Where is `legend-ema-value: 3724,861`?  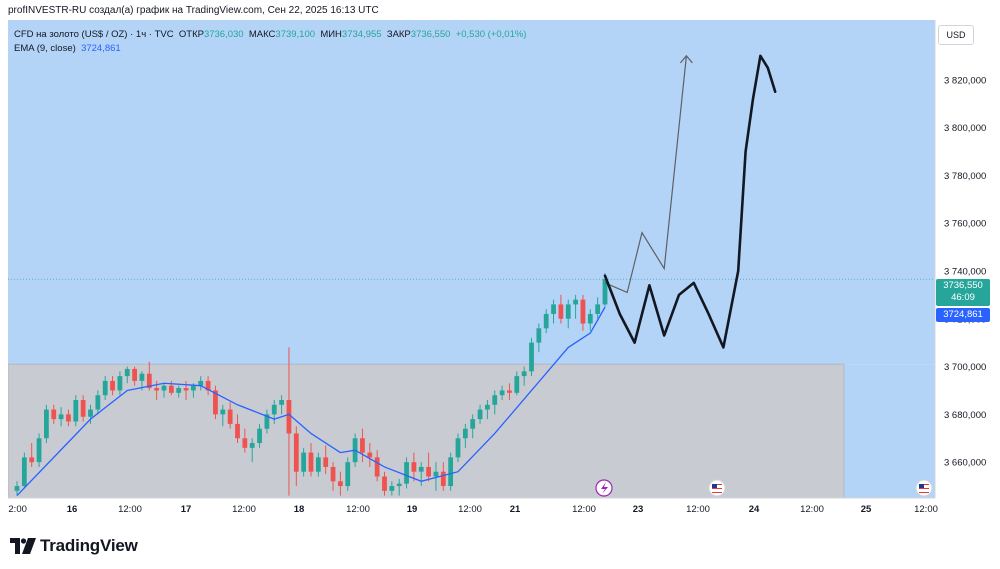 legend-ema-value: 3724,861 is located at coordinates (101, 48).